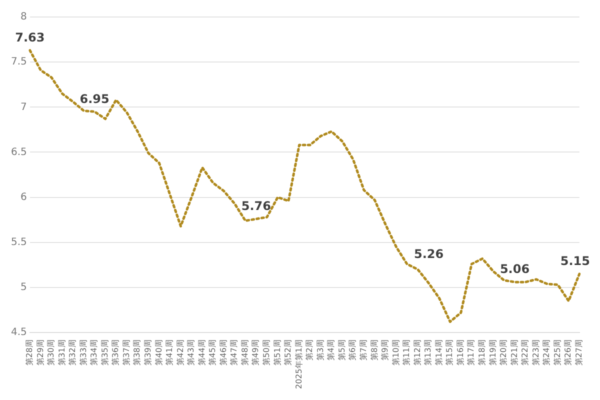 The image size is (600, 400). What do you see at coordinates (557, 353) in the screenshot?
I see `x-tick-label: 第25周` at bounding box center [557, 353].